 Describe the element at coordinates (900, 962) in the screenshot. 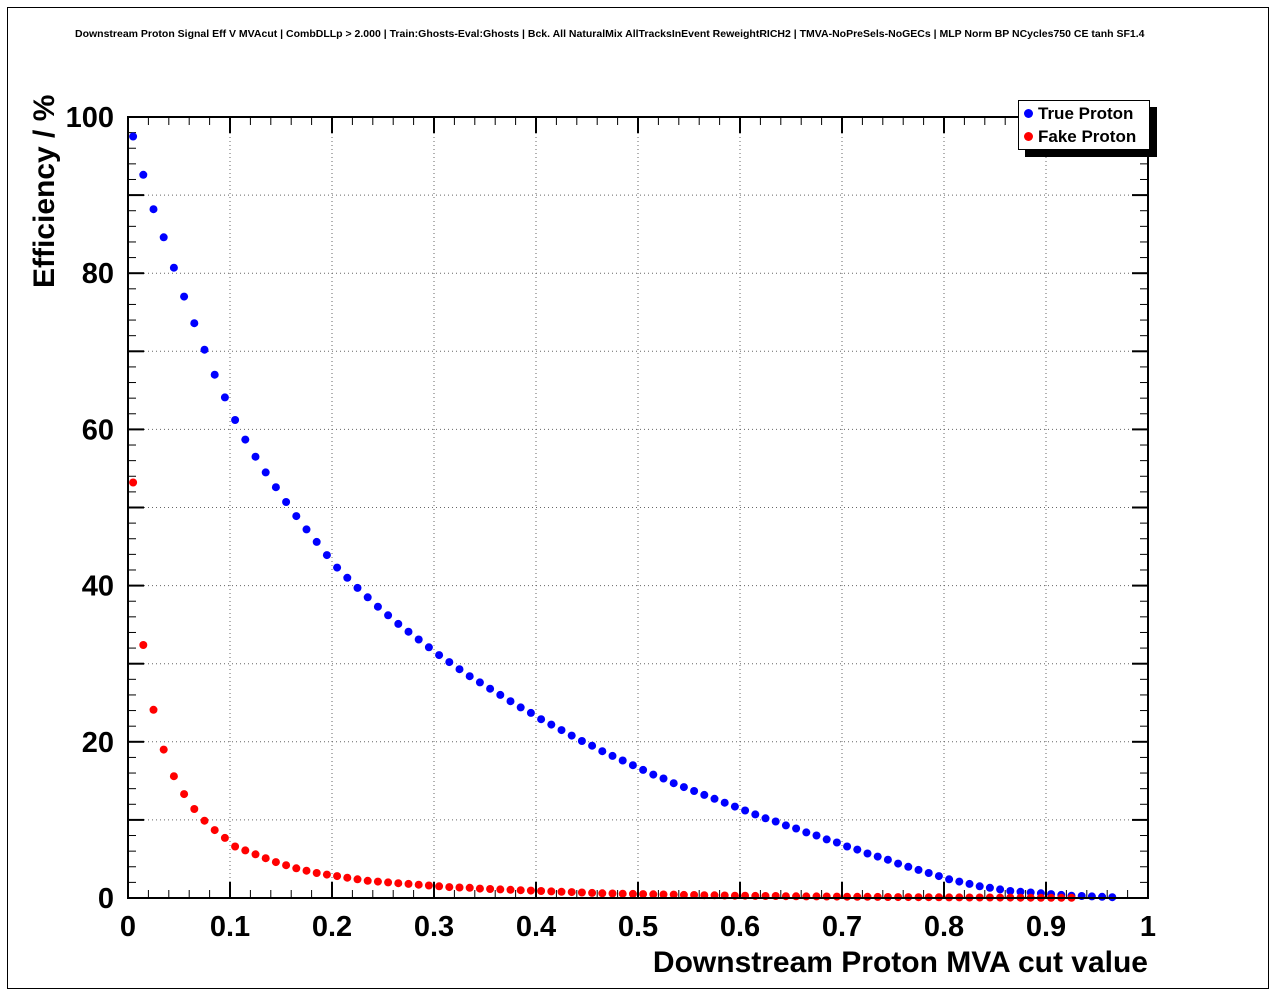

I see `x-axis-title: Downstream Proton MVA cut value` at that location.